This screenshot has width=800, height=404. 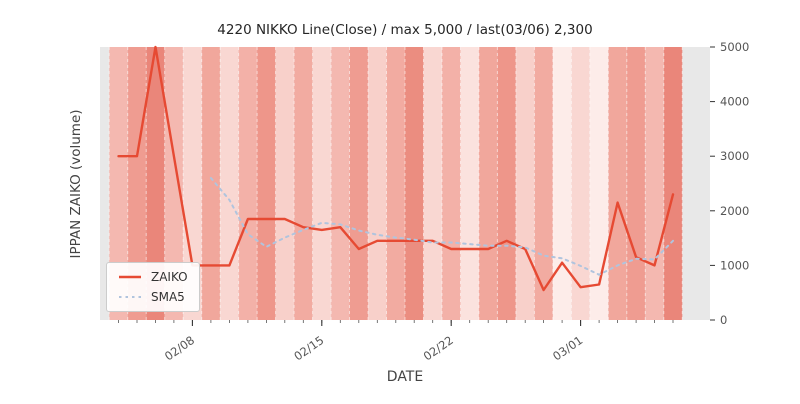 What do you see at coordinates (405, 377) in the screenshot?
I see `x-axis-label: DATE` at bounding box center [405, 377].